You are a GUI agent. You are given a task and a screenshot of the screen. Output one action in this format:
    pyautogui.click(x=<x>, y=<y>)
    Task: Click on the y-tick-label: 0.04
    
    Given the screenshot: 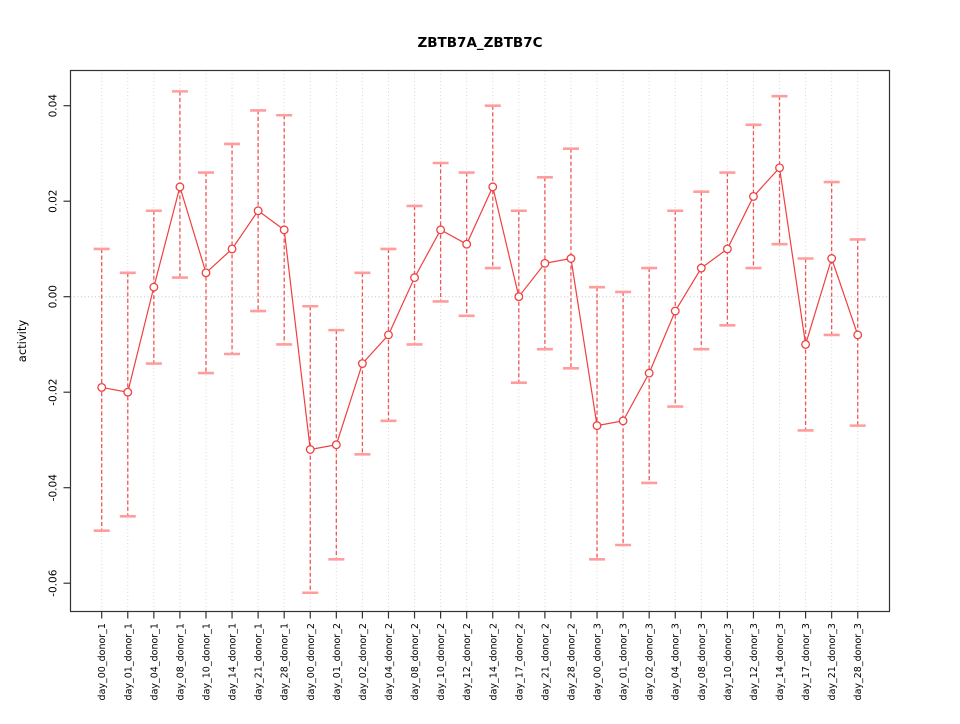 What is the action you would take?
    pyautogui.click(x=54, y=106)
    